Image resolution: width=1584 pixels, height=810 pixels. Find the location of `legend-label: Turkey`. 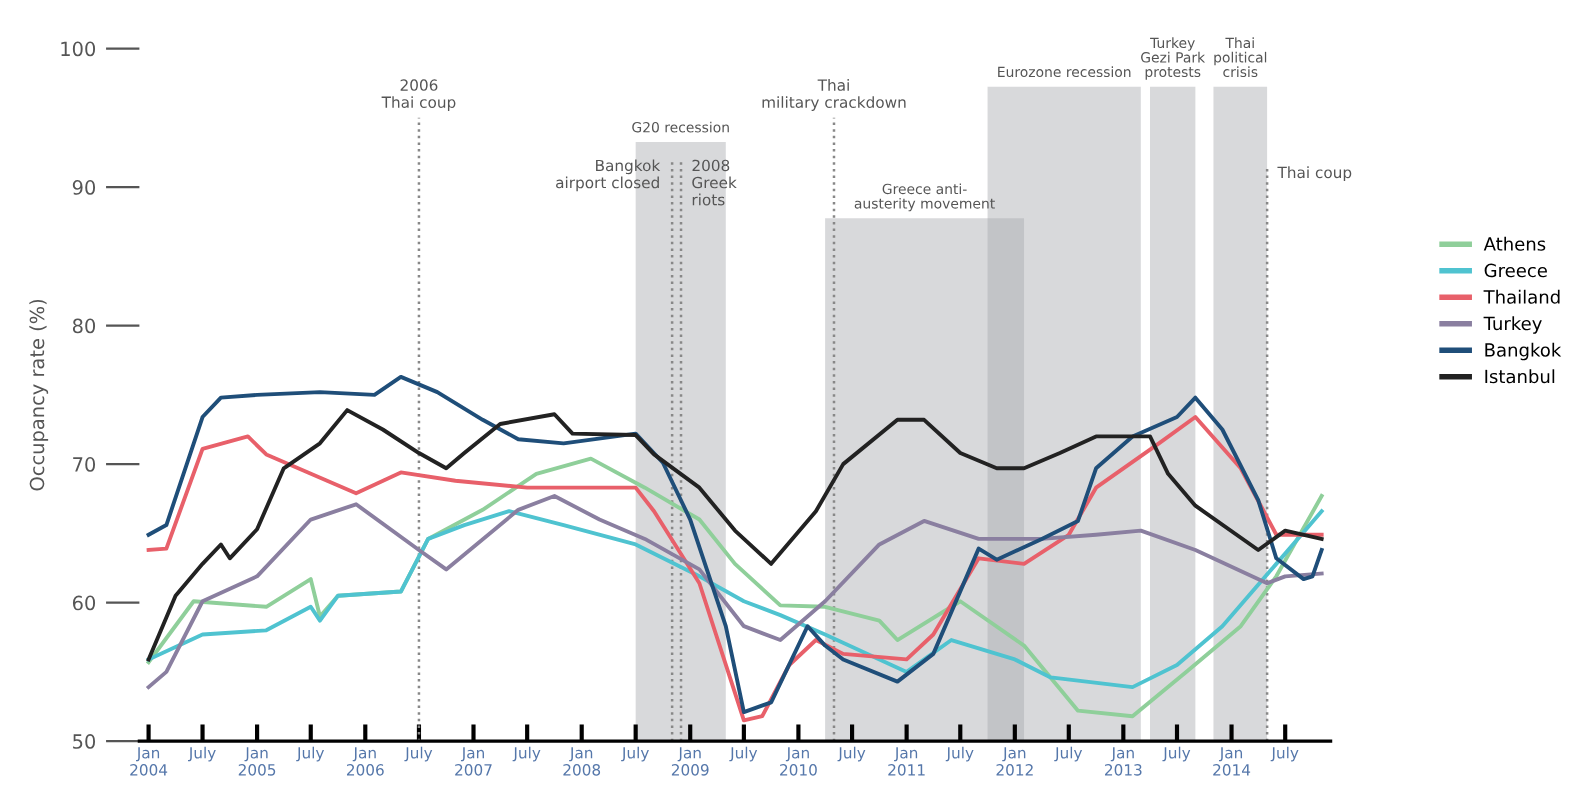

legend-label: Turkey is located at coordinates (1512, 325).